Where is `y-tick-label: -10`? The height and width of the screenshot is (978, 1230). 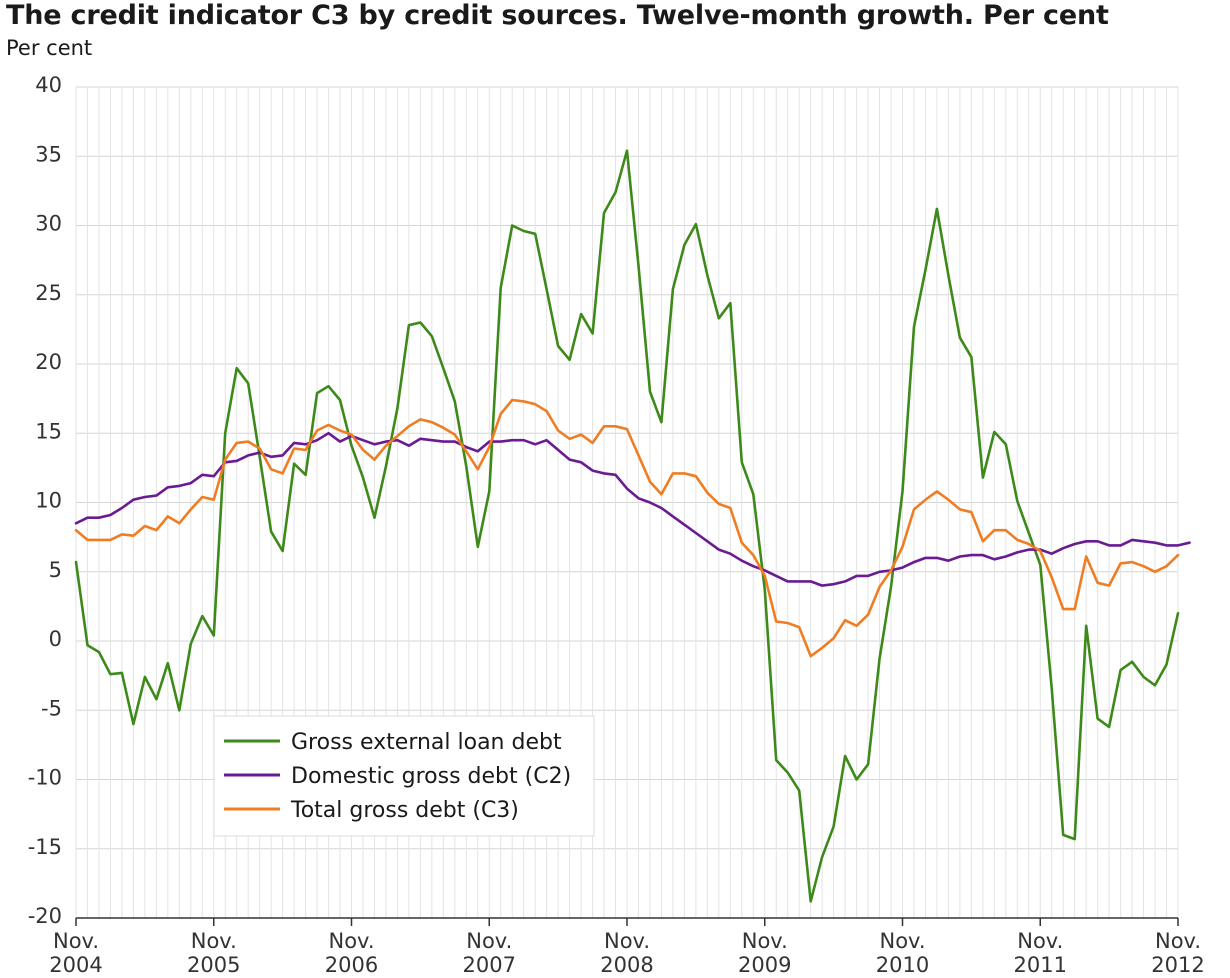 y-tick-label: -10 is located at coordinates (45, 778).